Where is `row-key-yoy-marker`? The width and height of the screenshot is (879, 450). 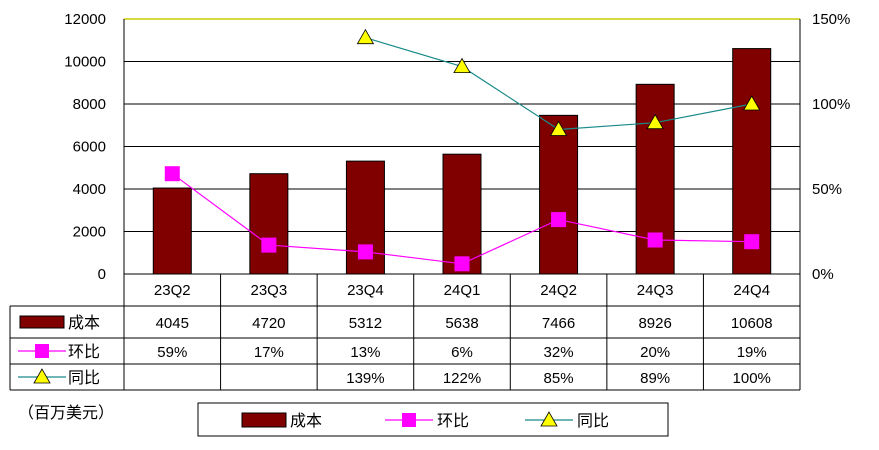
row-key-yoy-marker is located at coordinates (42, 376).